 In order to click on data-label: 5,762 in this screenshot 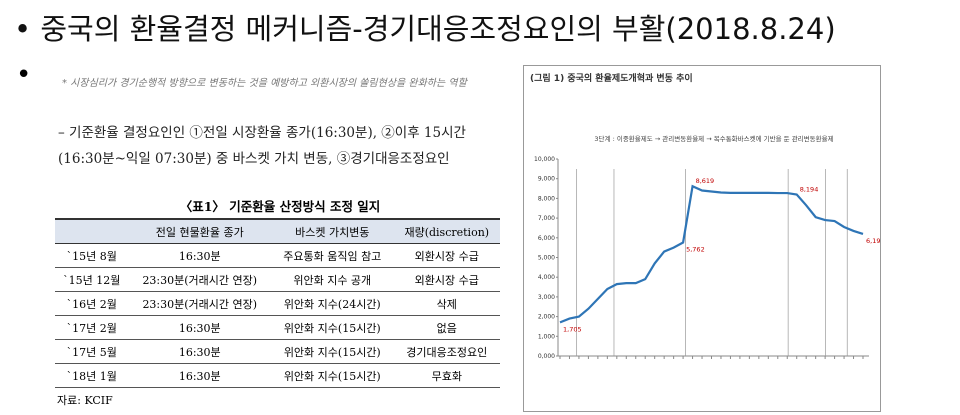, I will do `click(695, 249)`.